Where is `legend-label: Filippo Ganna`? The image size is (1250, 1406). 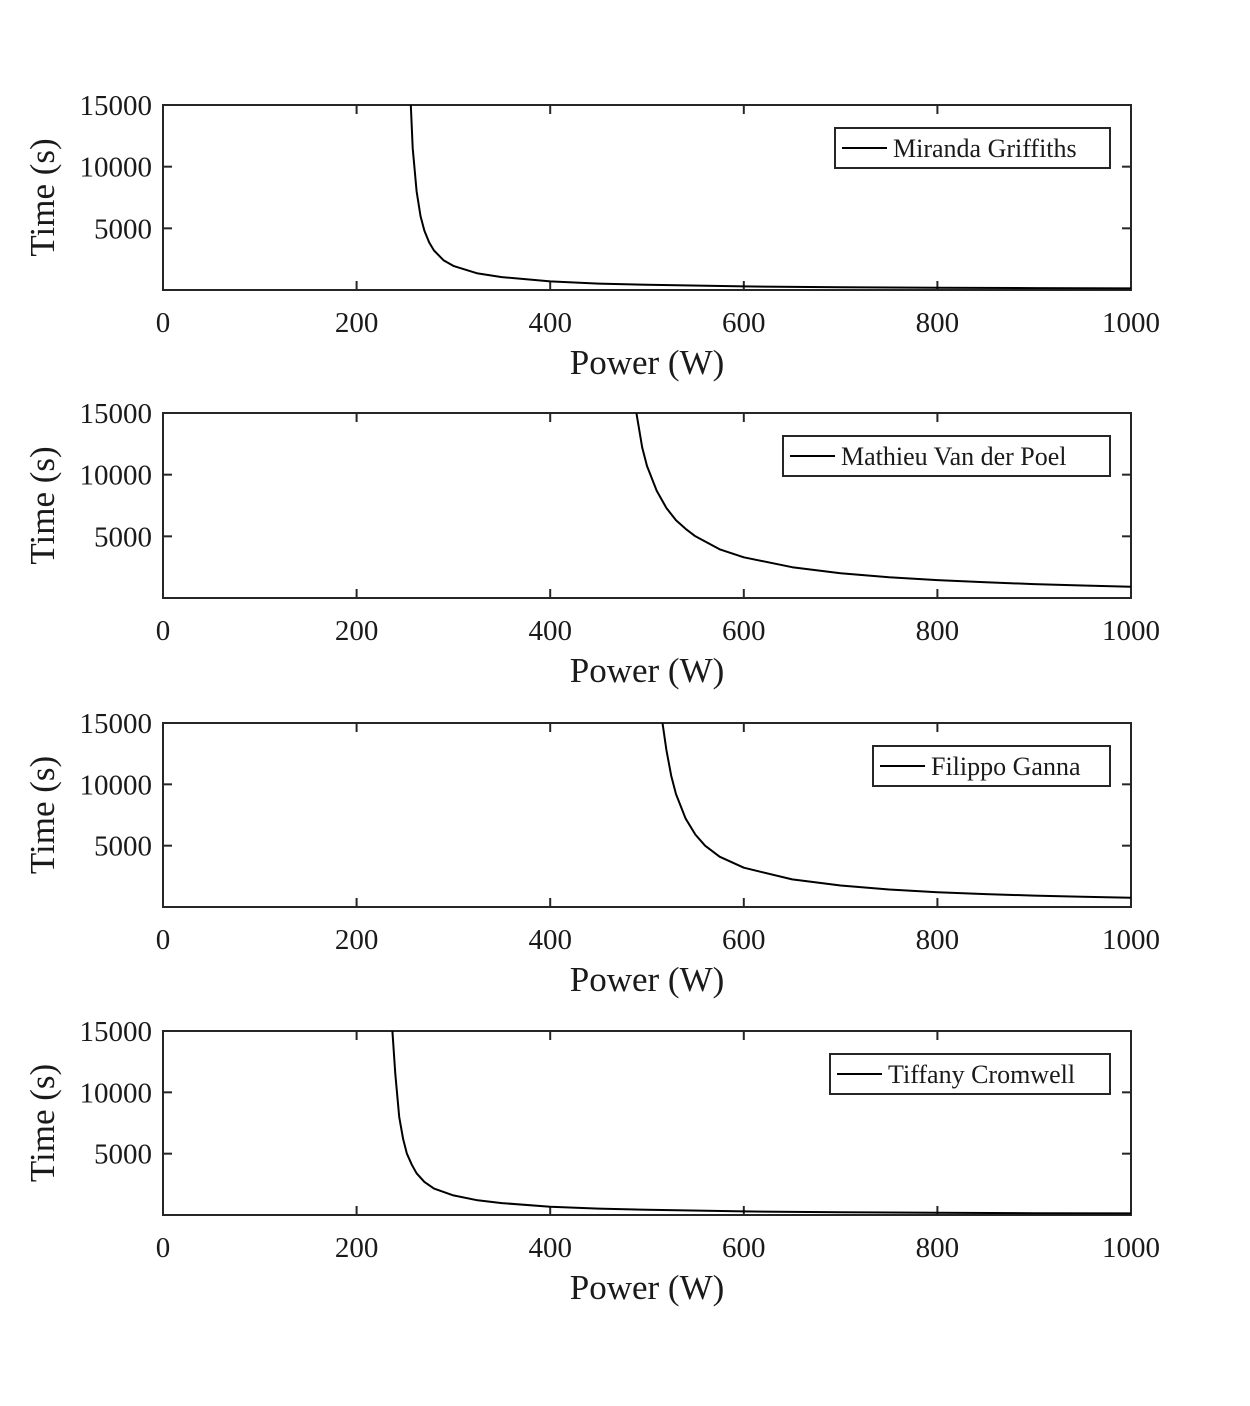 legend-label: Filippo Ganna is located at coordinates (1006, 766).